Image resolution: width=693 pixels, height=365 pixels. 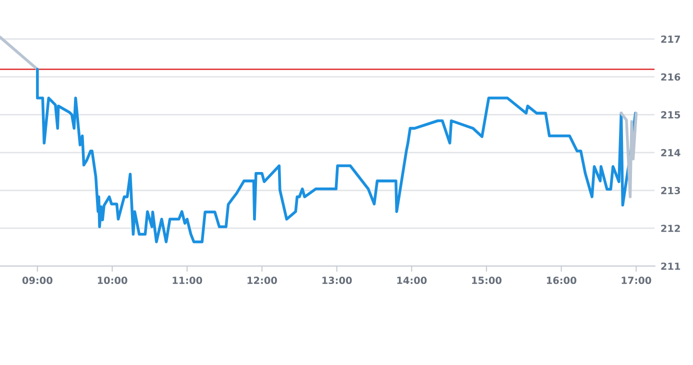 What do you see at coordinates (629, 155) in the screenshot?
I see `line-series` at bounding box center [629, 155].